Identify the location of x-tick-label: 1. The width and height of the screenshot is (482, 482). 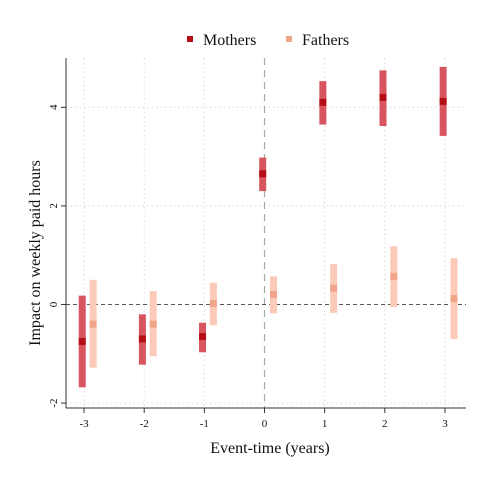
(325, 424).